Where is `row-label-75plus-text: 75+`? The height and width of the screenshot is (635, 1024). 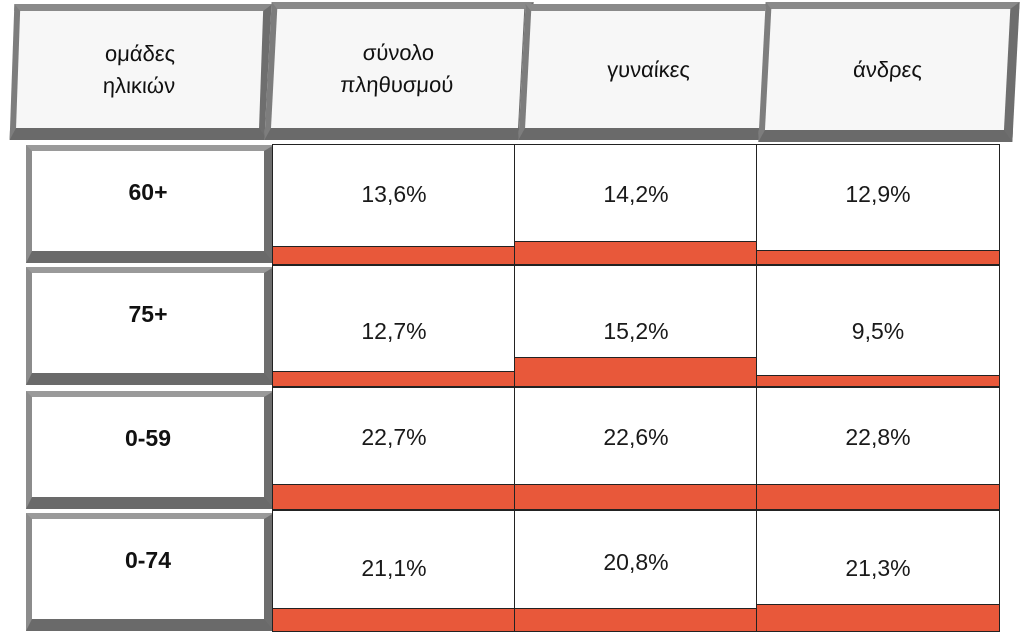 row-label-75plus-text: 75+ is located at coordinates (148, 313).